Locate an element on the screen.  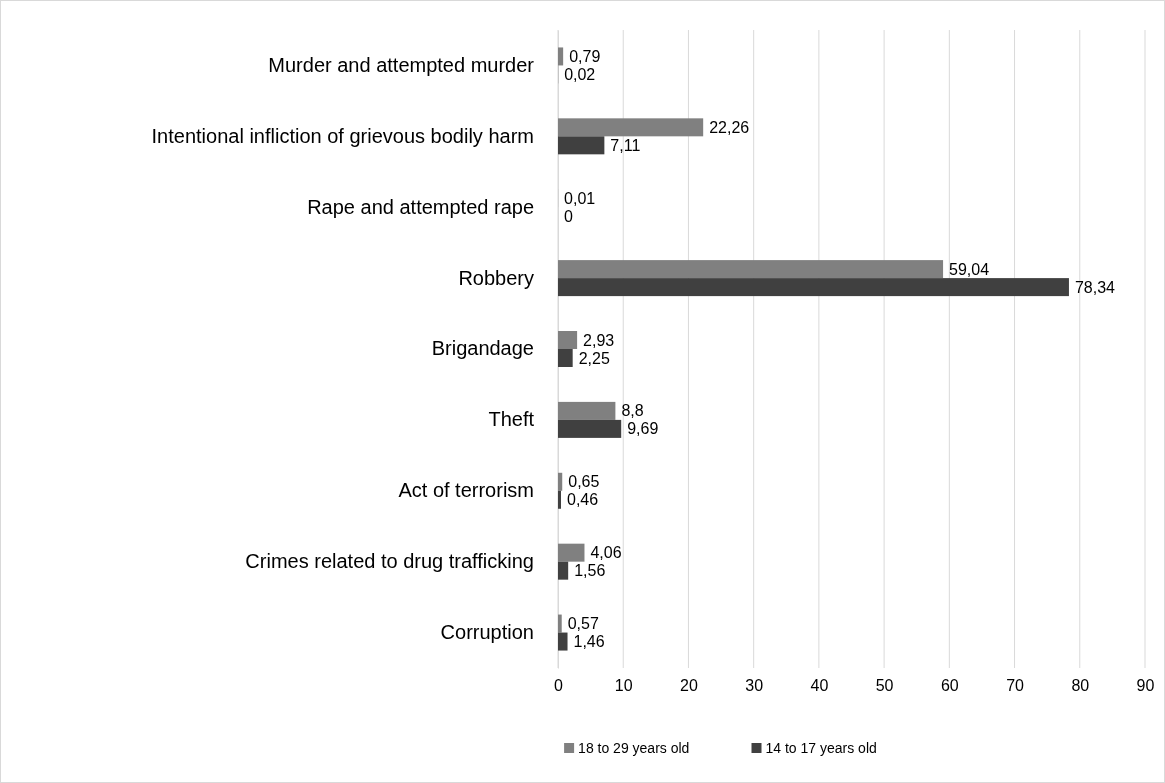
x-tick-label: 10 is located at coordinates (623, 686).